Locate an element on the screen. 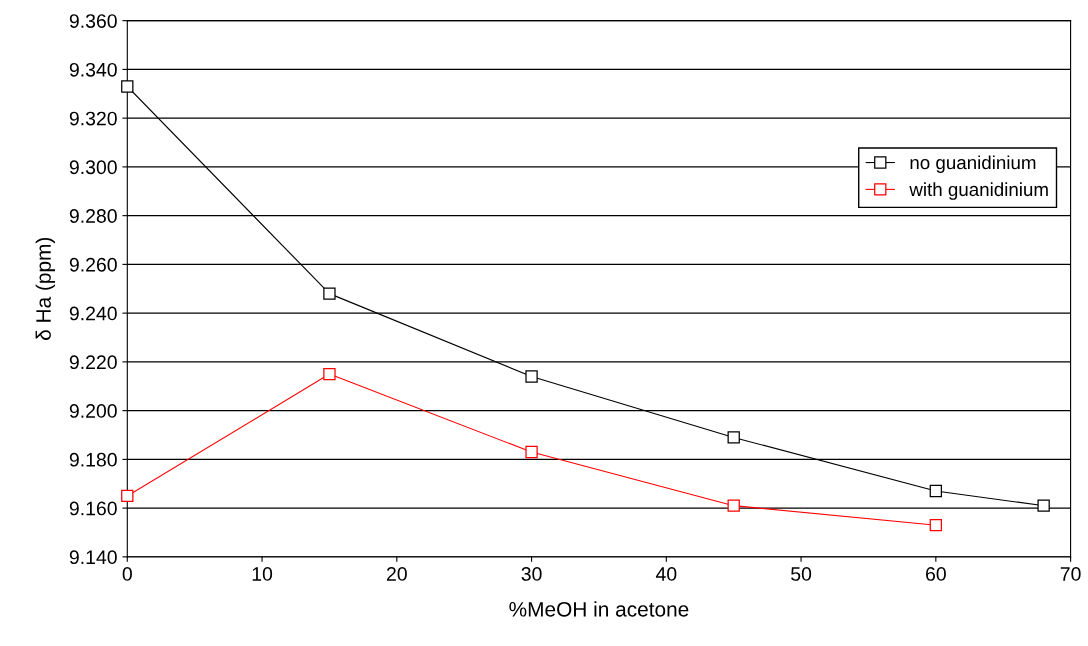  y-tick-label: 9.280 is located at coordinates (93, 216).